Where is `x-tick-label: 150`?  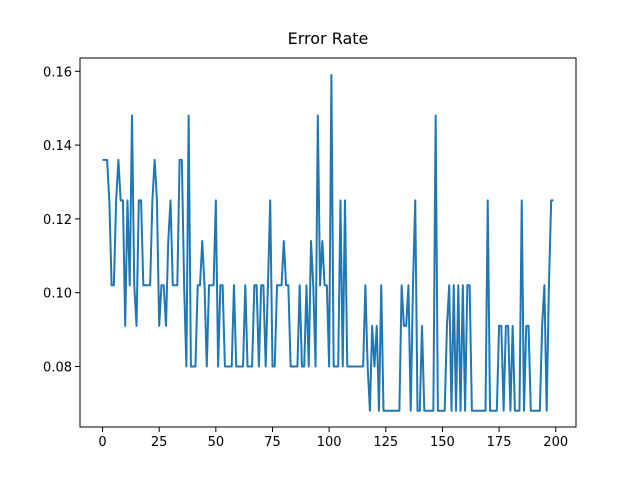
x-tick-label: 150 is located at coordinates (442, 442).